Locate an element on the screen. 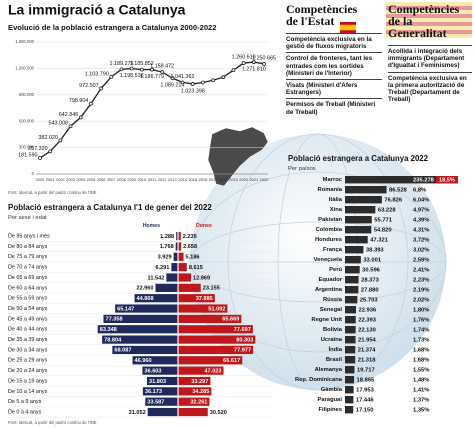  value-label: 37.885 is located at coordinates (204, 299).